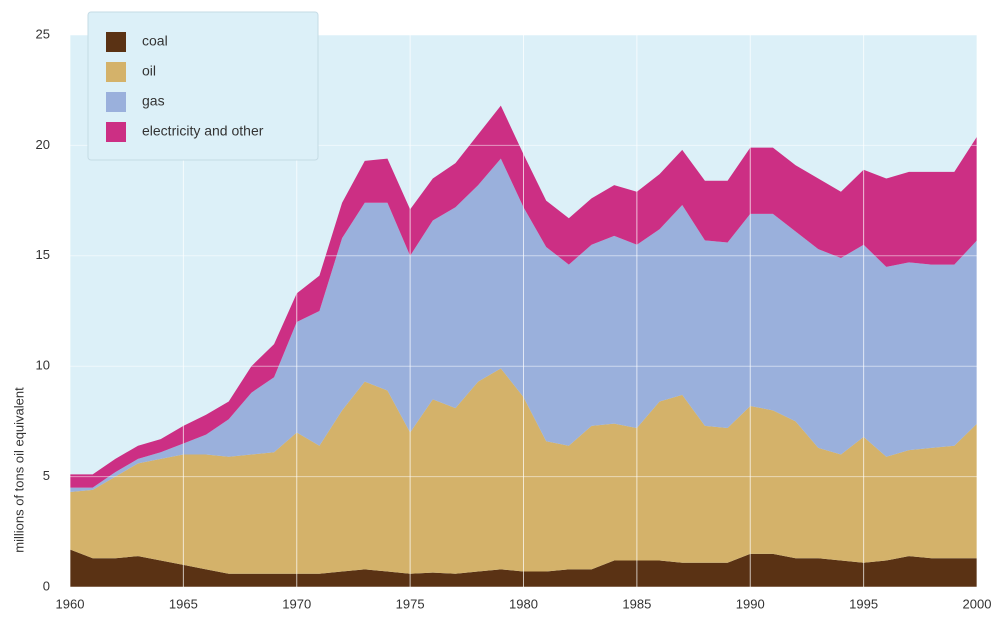 The image size is (1000, 618). What do you see at coordinates (43, 254) in the screenshot?
I see `y-tick-label: 15` at bounding box center [43, 254].